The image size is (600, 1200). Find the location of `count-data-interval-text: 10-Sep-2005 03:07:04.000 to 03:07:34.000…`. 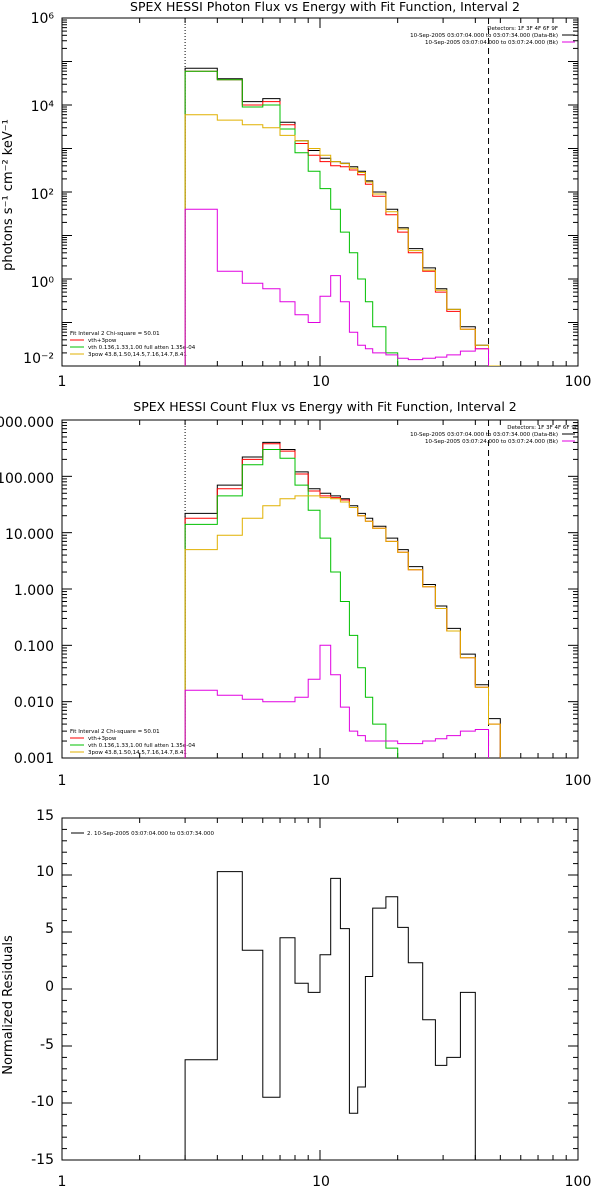

count-data-interval-text: 10-Sep-2005 03:07:04.000 to 03:07:34.000… is located at coordinates (484, 435).